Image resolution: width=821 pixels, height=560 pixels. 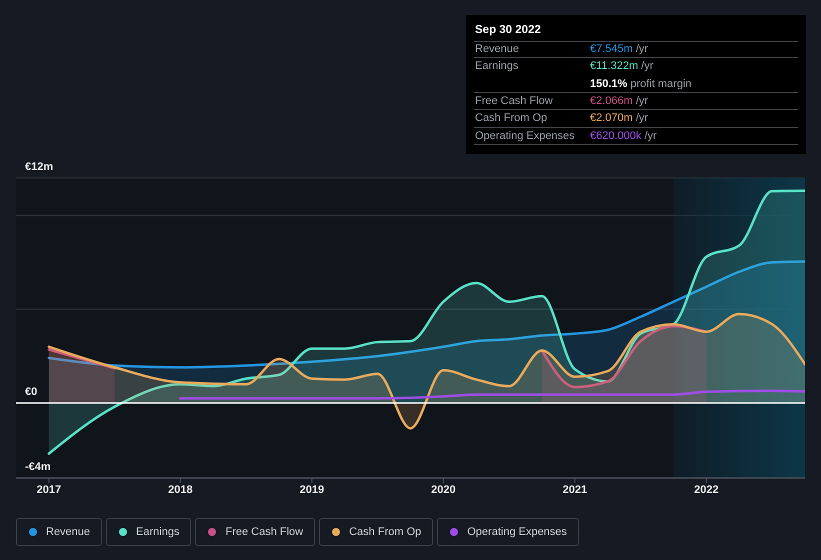 What do you see at coordinates (619, 49) in the screenshot?
I see `text: €7.545m /yr` at bounding box center [619, 49].